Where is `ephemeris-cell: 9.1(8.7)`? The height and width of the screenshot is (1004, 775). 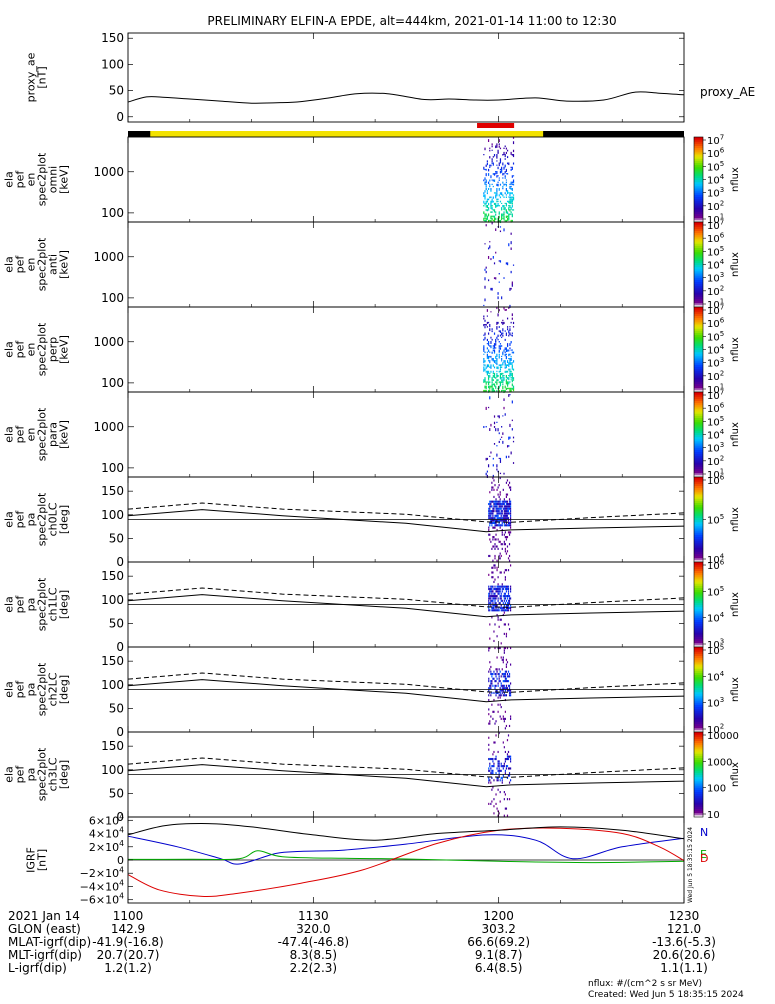
ephemeris-cell: 9.1(8.7) is located at coordinates (499, 955).